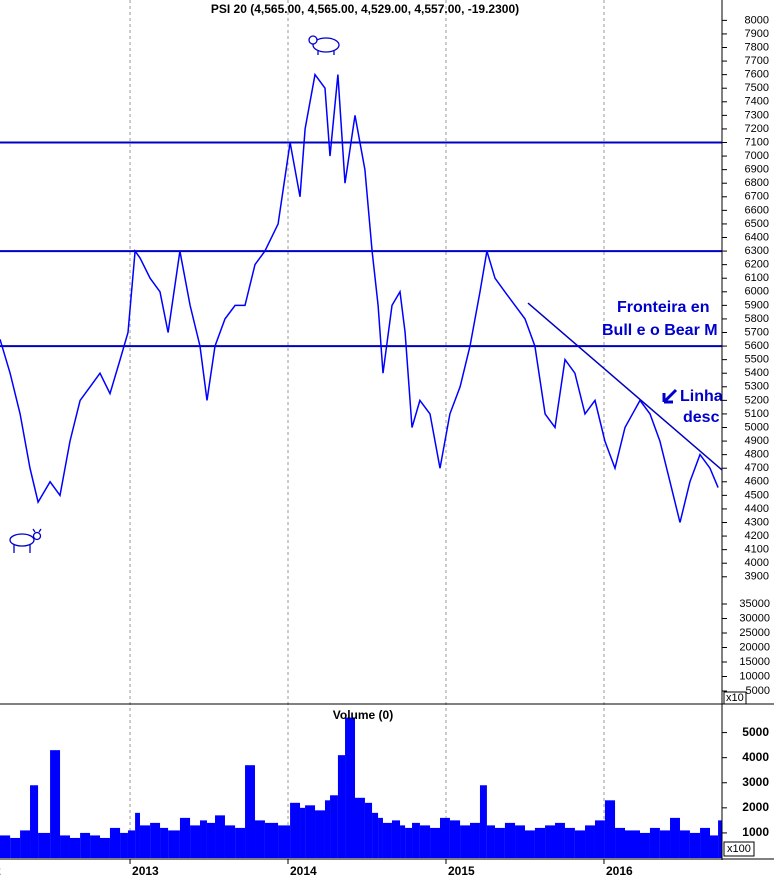  Describe the element at coordinates (754, 633) in the screenshot. I see `y2-tick-label: 25000` at that location.